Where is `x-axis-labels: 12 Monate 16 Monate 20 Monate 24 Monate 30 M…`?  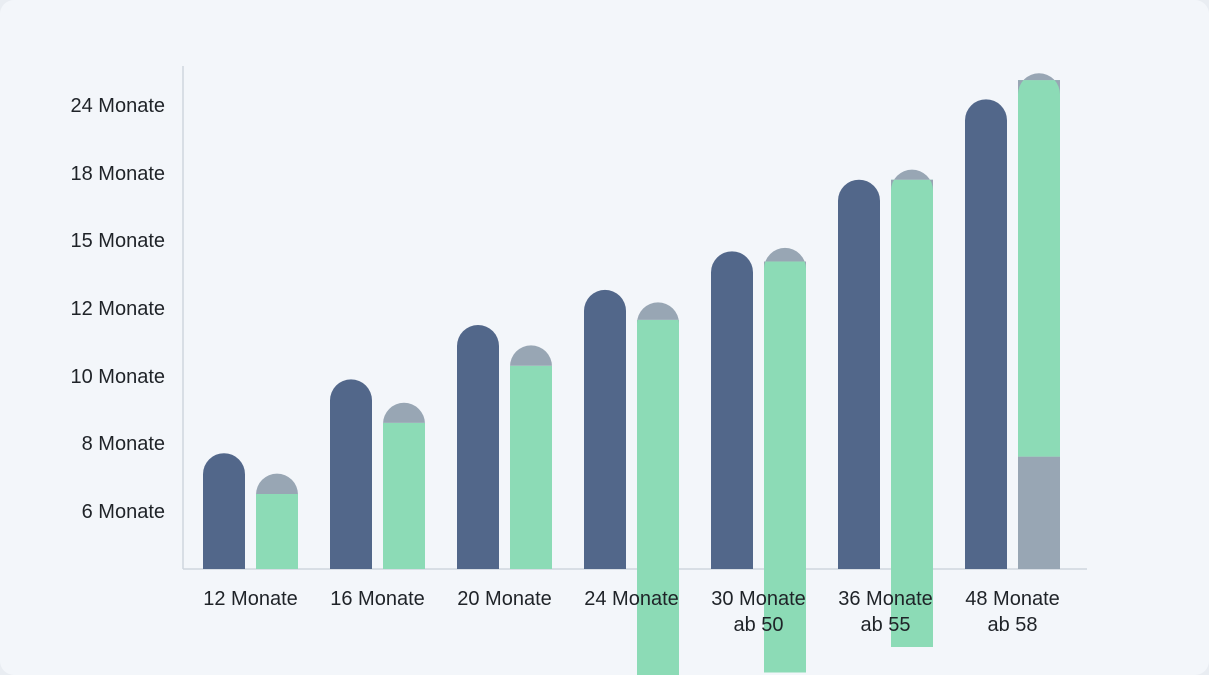
x-axis-labels: 12 Monate 16 Monate 20 Monate 24 Monate 30 M… is located at coordinates (631, 612).